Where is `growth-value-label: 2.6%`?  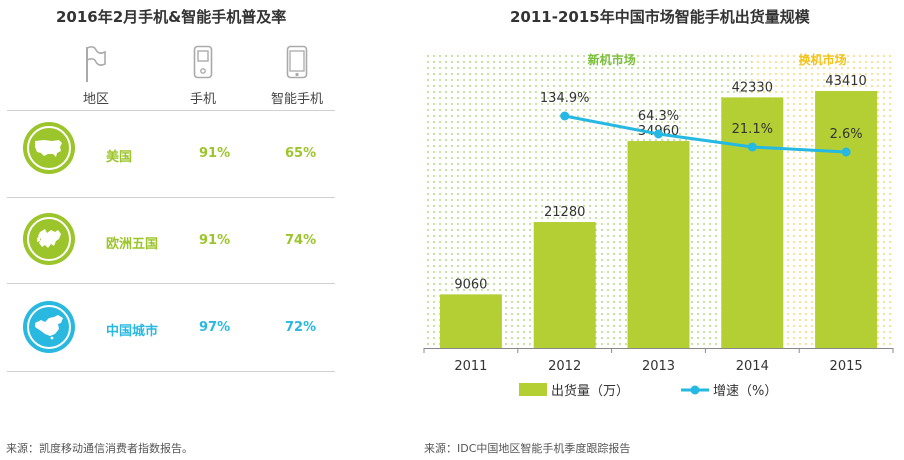 growth-value-label: 2.6% is located at coordinates (846, 134).